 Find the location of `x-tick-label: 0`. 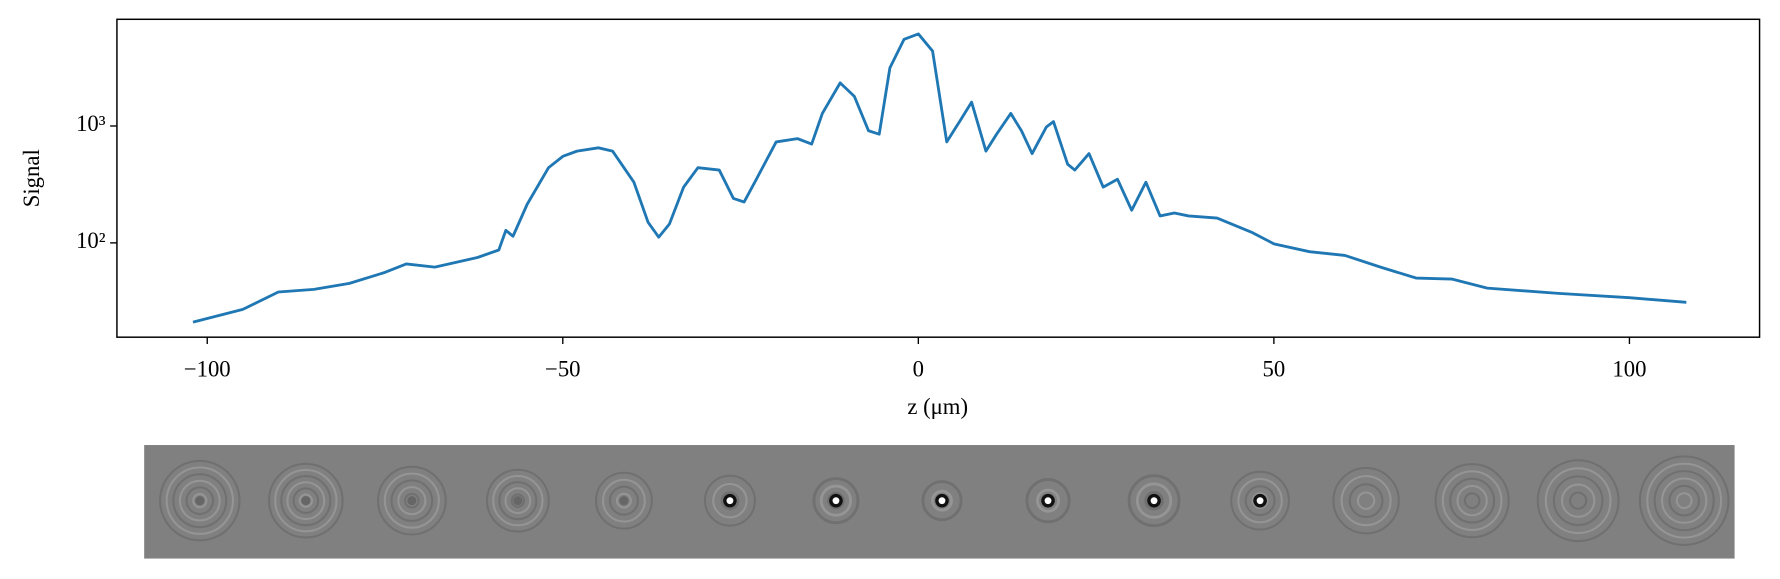

x-tick-label: 0 is located at coordinates (918, 368).